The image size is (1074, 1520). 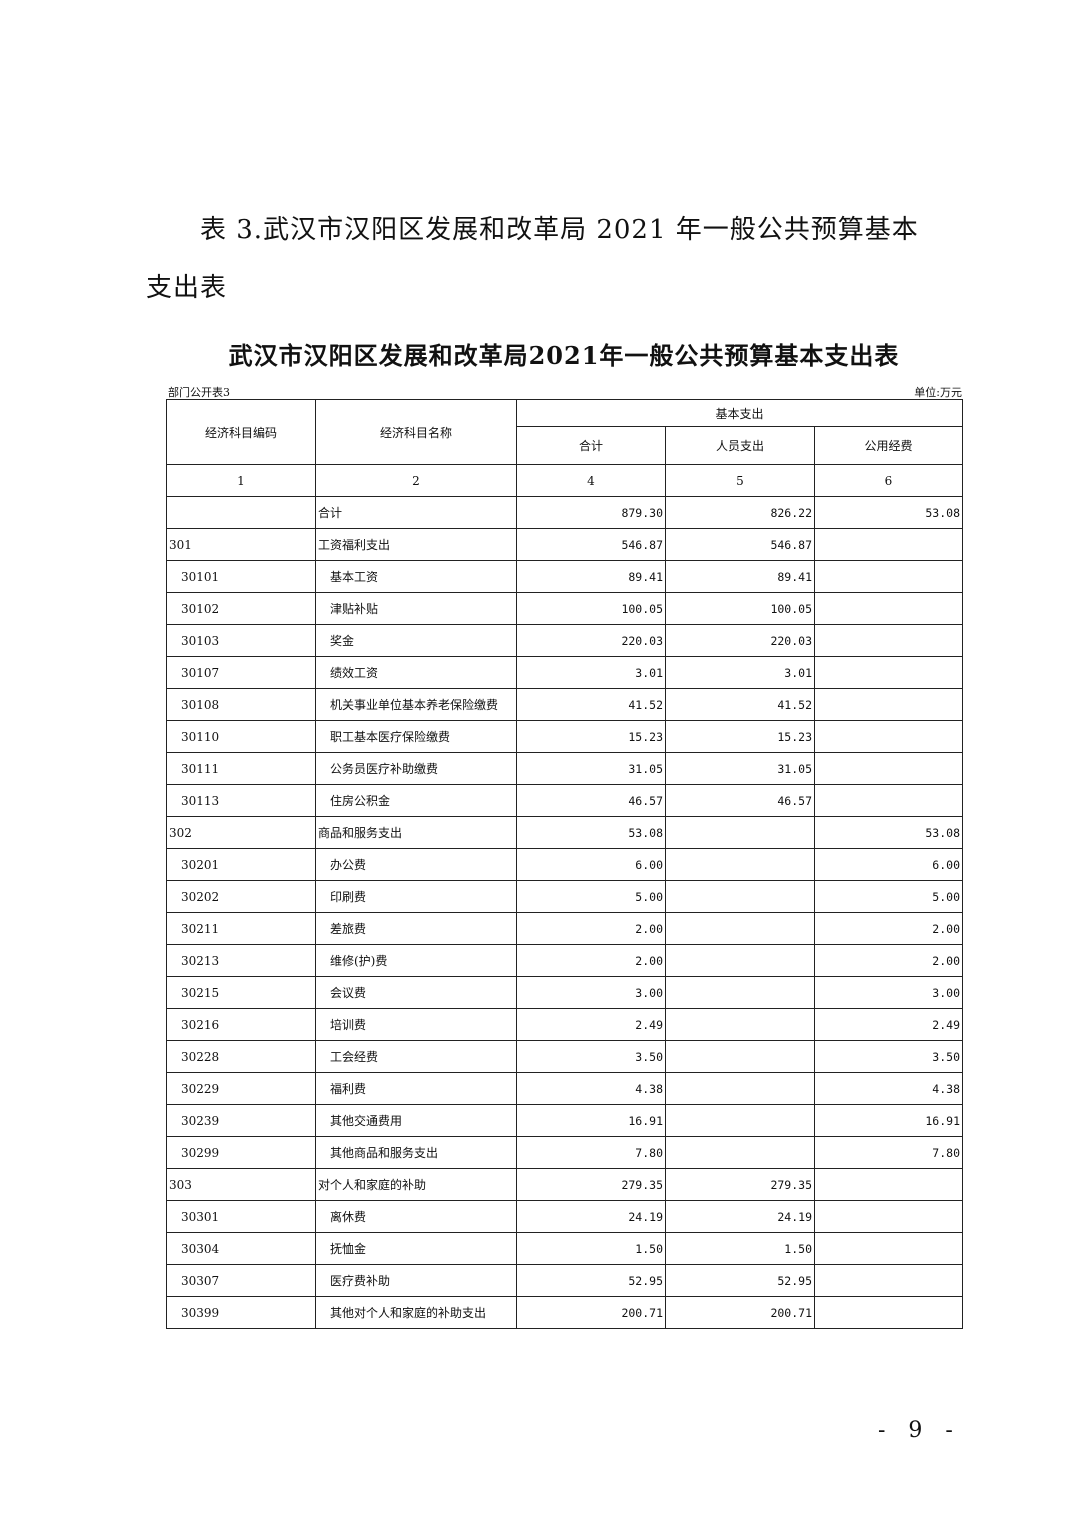 I want to click on row-code: 30107, so click(x=241, y=672).